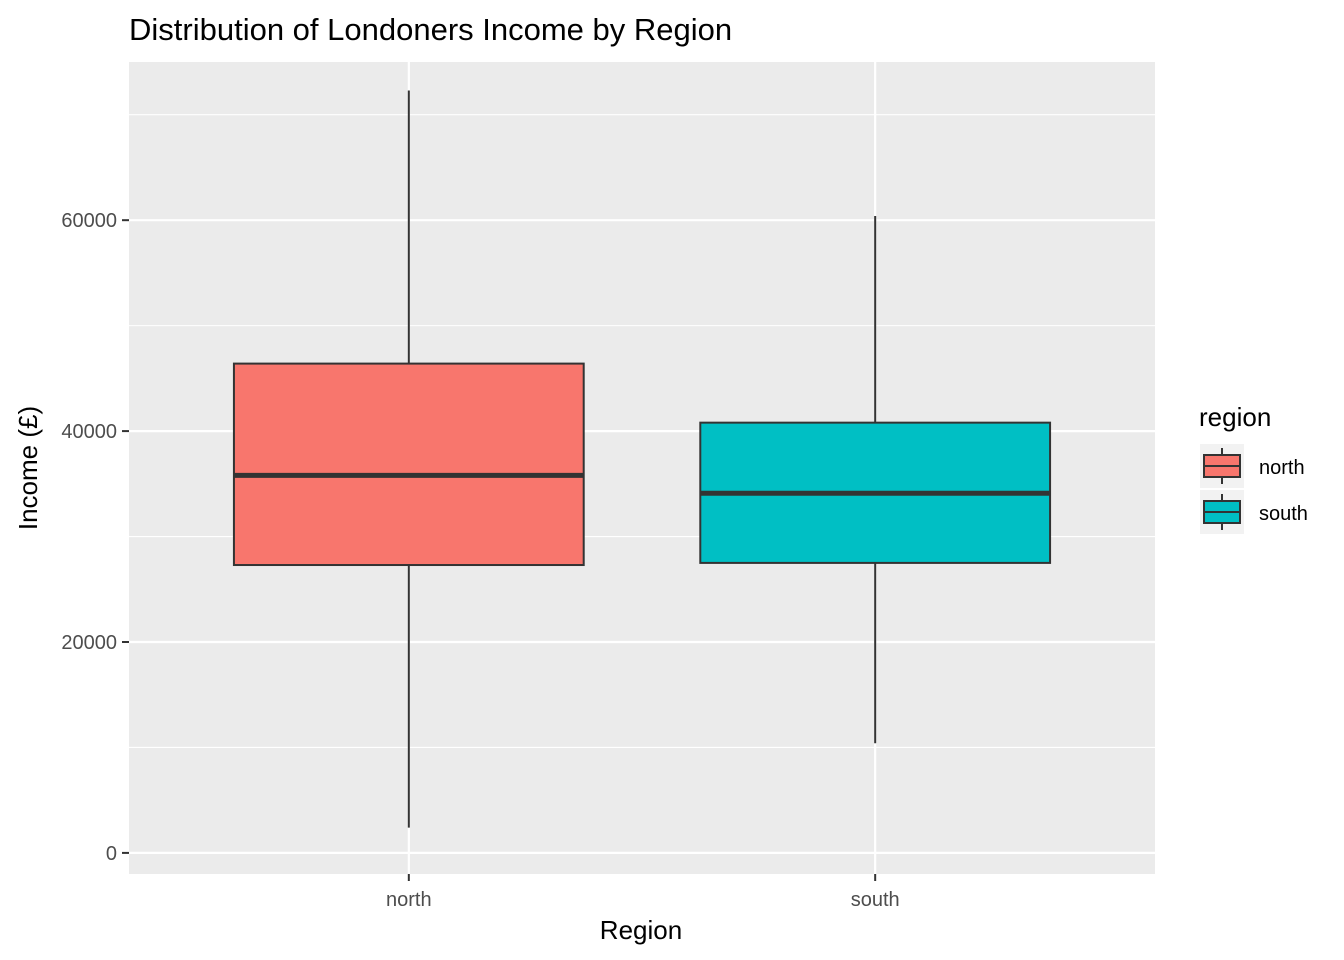 This screenshot has width=1344, height=960. Describe the element at coordinates (1235, 417) in the screenshot. I see `legend-title: region` at that location.